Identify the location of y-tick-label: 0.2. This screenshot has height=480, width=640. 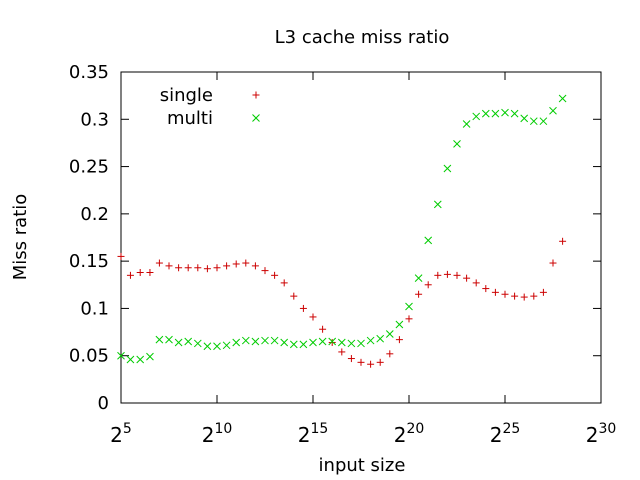
(94, 214).